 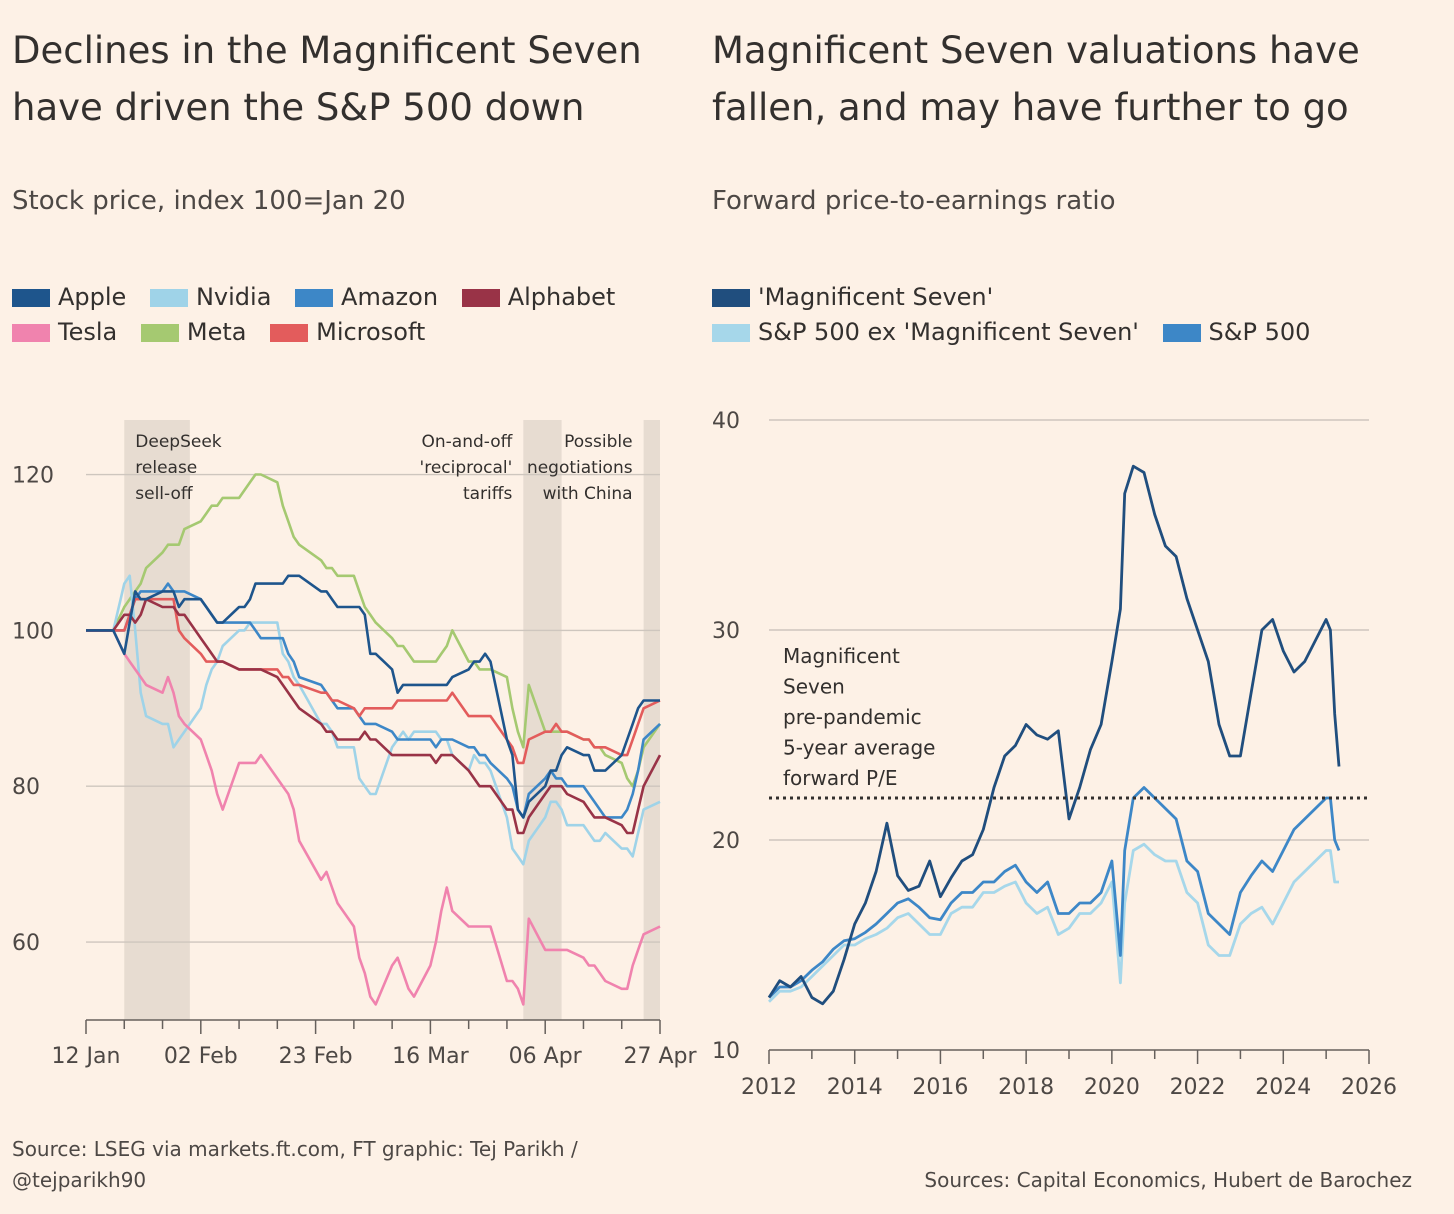 I want to click on annotation-3-line: Possible, so click(x=598, y=442).